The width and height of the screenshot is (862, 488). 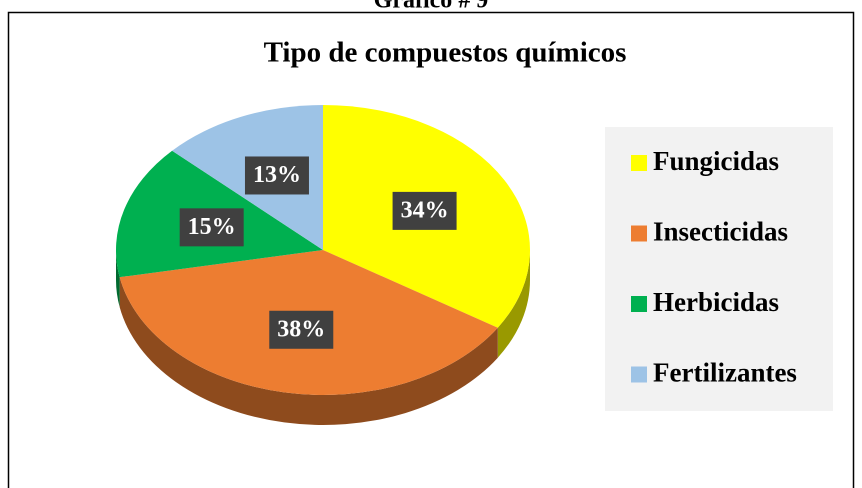 I want to click on legend-label: Insecticidas, so click(x=720, y=232).